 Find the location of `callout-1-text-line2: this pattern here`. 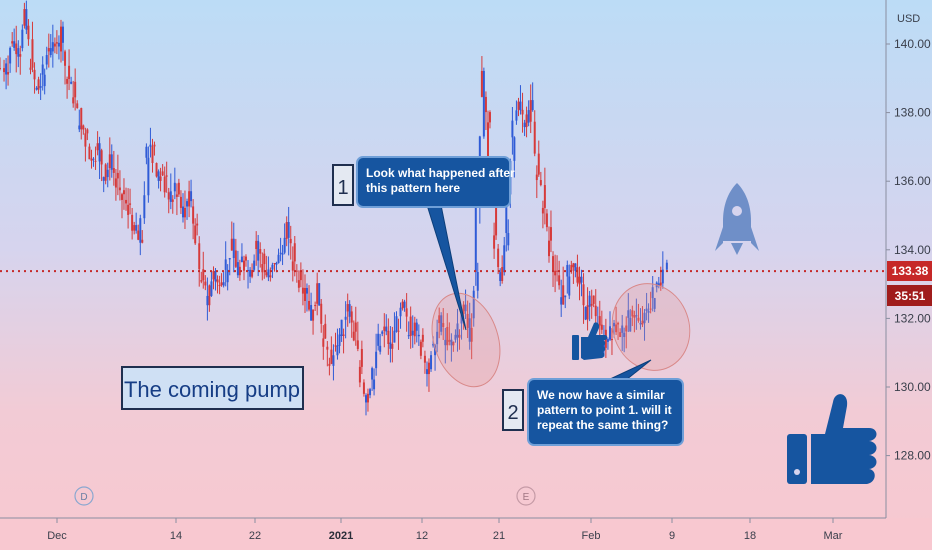

callout-1-text-line2: this pattern here is located at coordinates (413, 188).